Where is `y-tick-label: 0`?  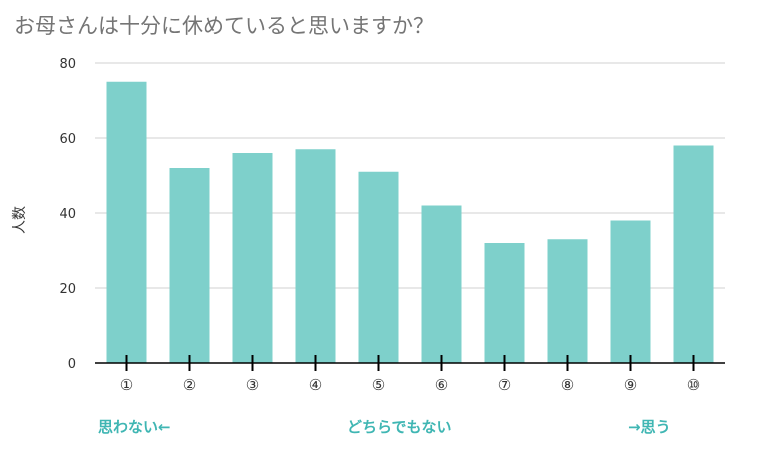
y-tick-label: 0 is located at coordinates (72, 364).